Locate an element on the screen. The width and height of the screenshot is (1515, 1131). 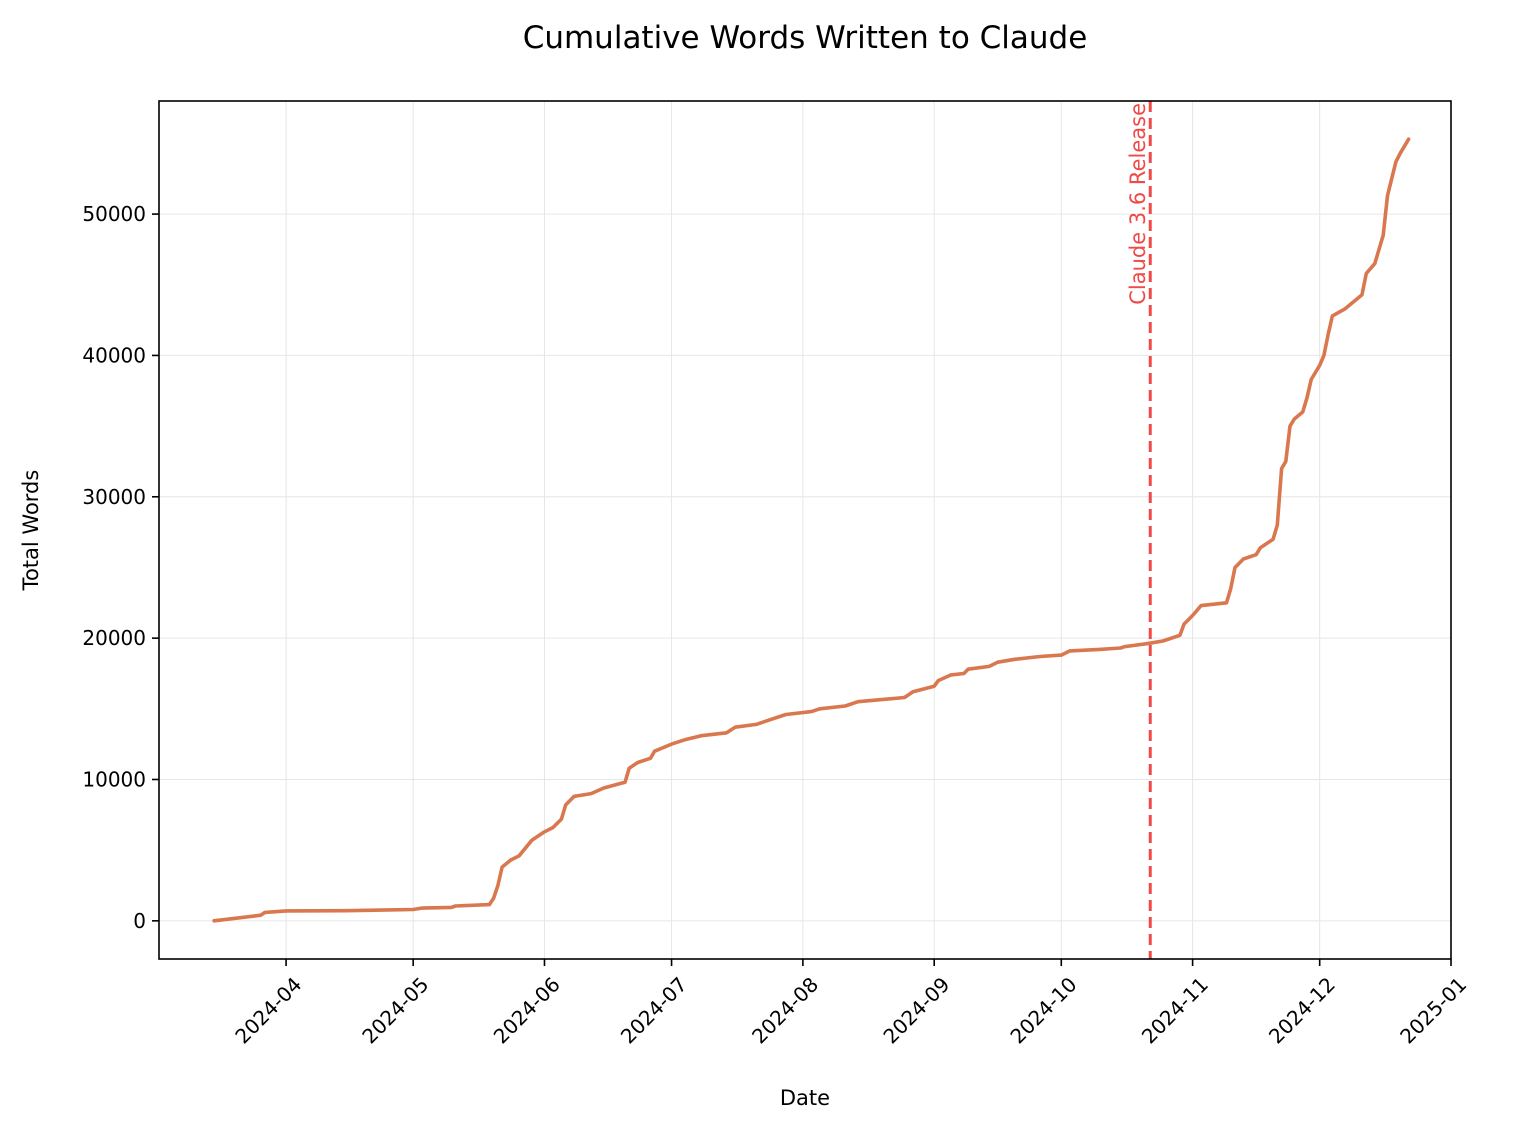
x-tick-label: 2025-01 is located at coordinates (1433, 1010).